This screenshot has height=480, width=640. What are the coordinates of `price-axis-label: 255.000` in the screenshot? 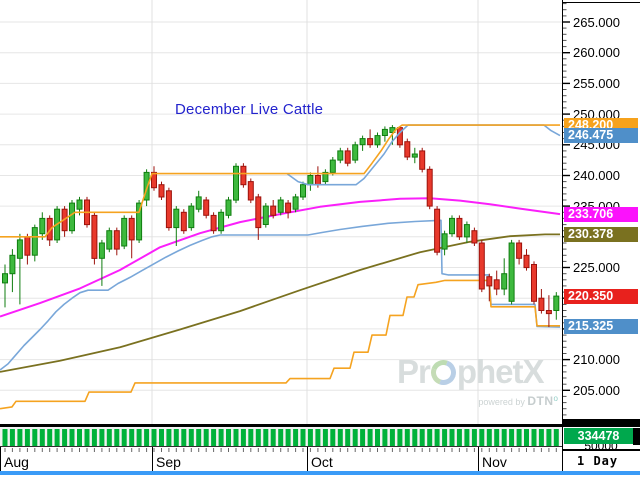 It's located at (596, 83).